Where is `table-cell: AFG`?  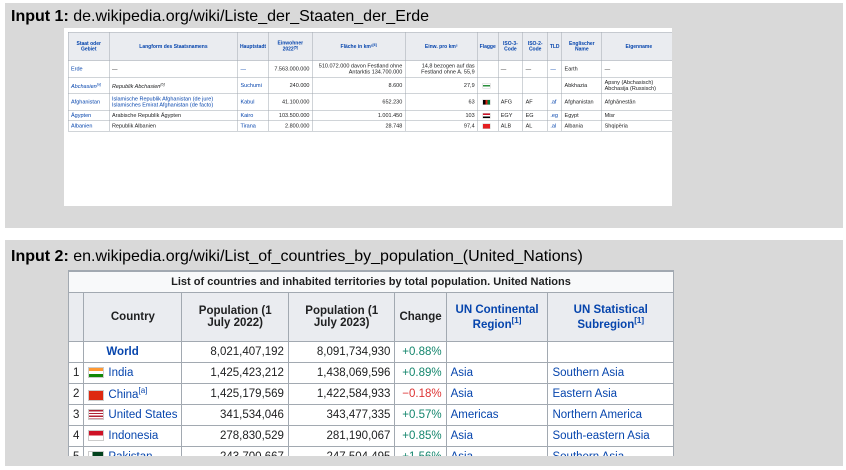 table-cell: AFG is located at coordinates (510, 102).